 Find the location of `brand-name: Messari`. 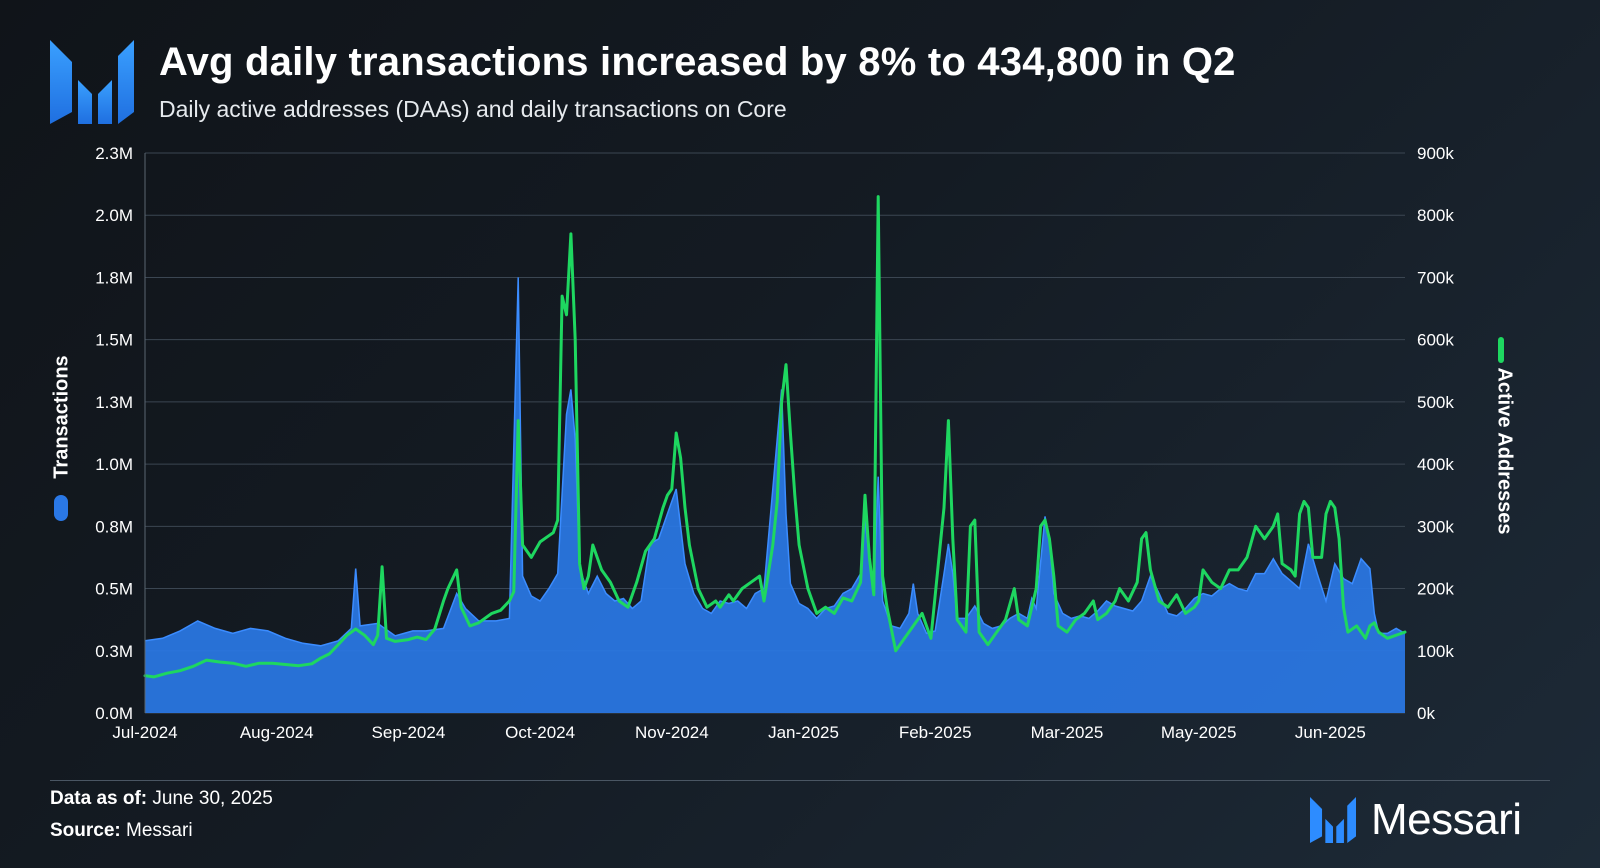

brand-name: Messari is located at coordinates (1446, 819).